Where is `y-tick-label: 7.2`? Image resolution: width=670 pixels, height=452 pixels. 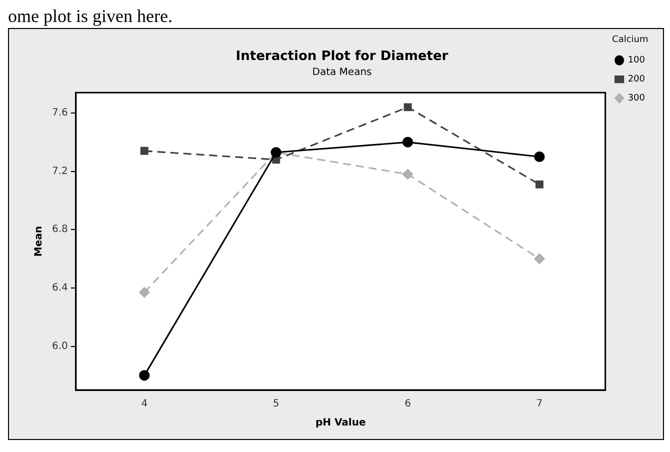 y-tick-label: 7.2 is located at coordinates (60, 171).